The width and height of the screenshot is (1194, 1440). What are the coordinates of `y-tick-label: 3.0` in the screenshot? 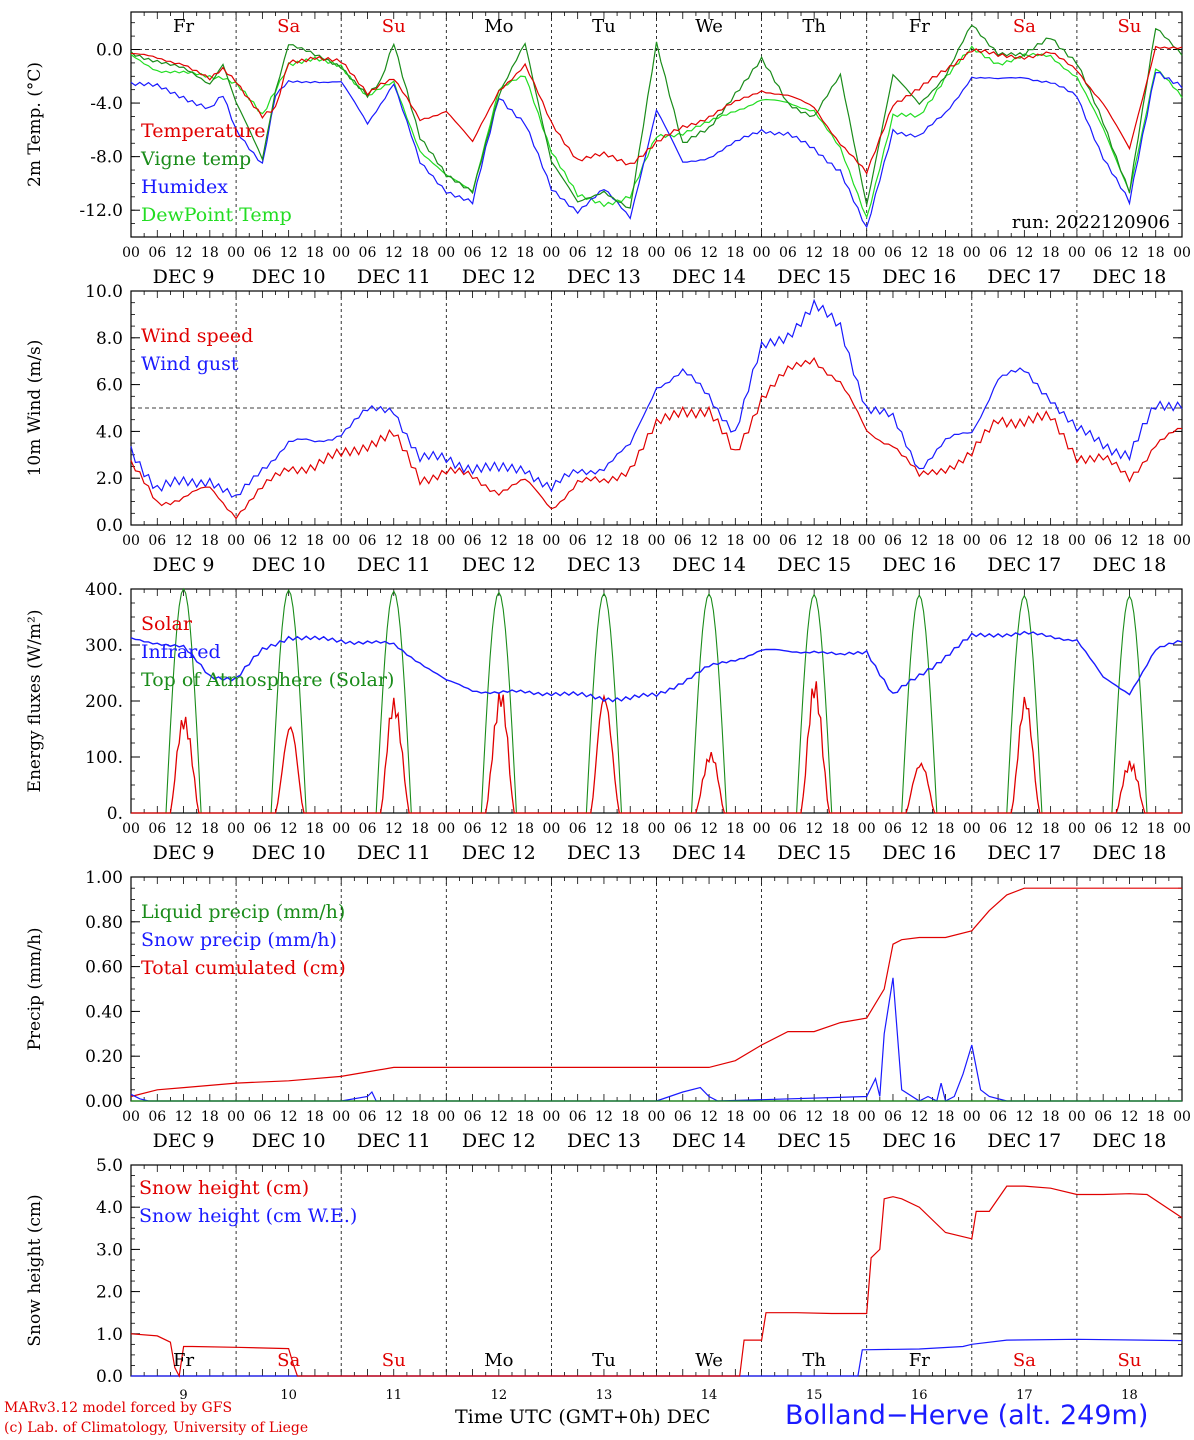 It's located at (109, 1250).